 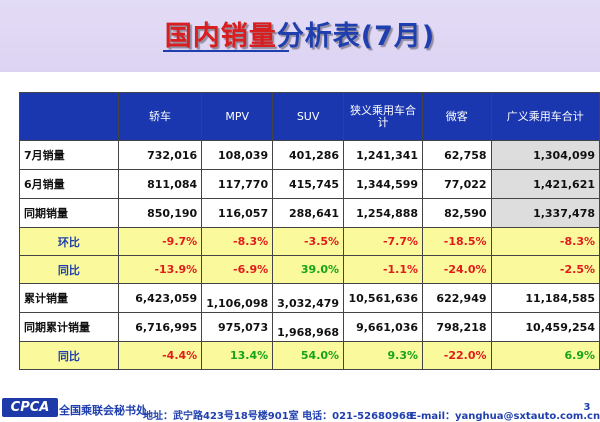 I want to click on table-cell: -1.1%, so click(x=383, y=269).